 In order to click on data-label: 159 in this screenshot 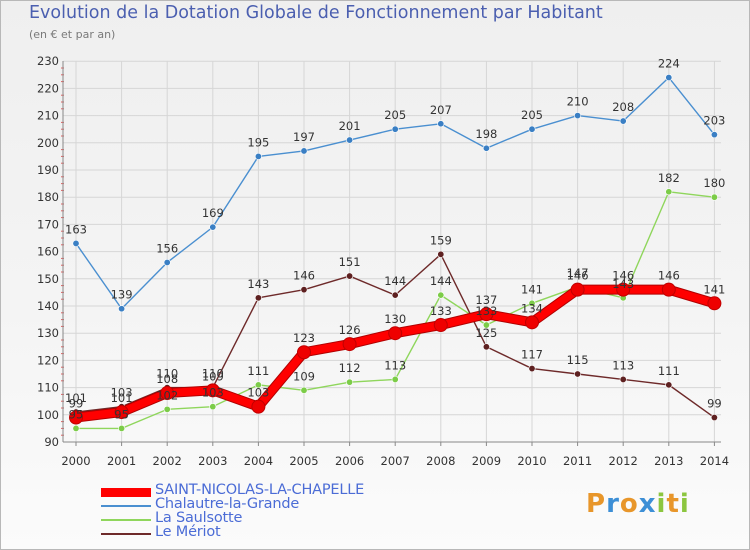, I will do `click(441, 240)`.